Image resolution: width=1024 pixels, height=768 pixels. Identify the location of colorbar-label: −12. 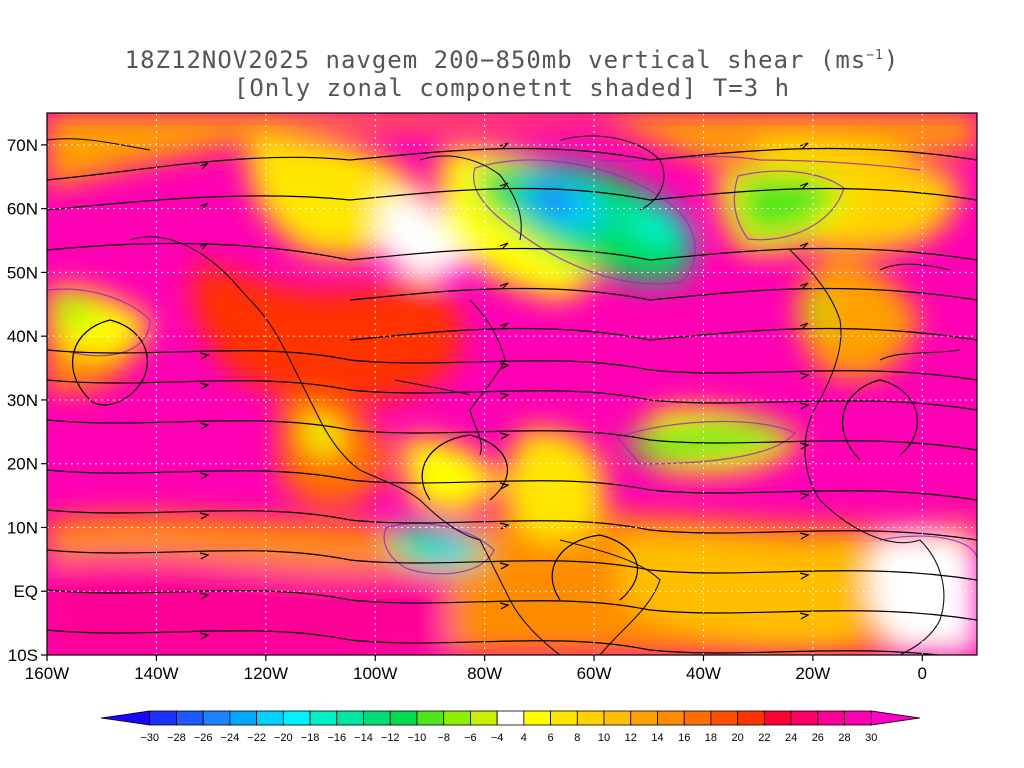
(390, 738).